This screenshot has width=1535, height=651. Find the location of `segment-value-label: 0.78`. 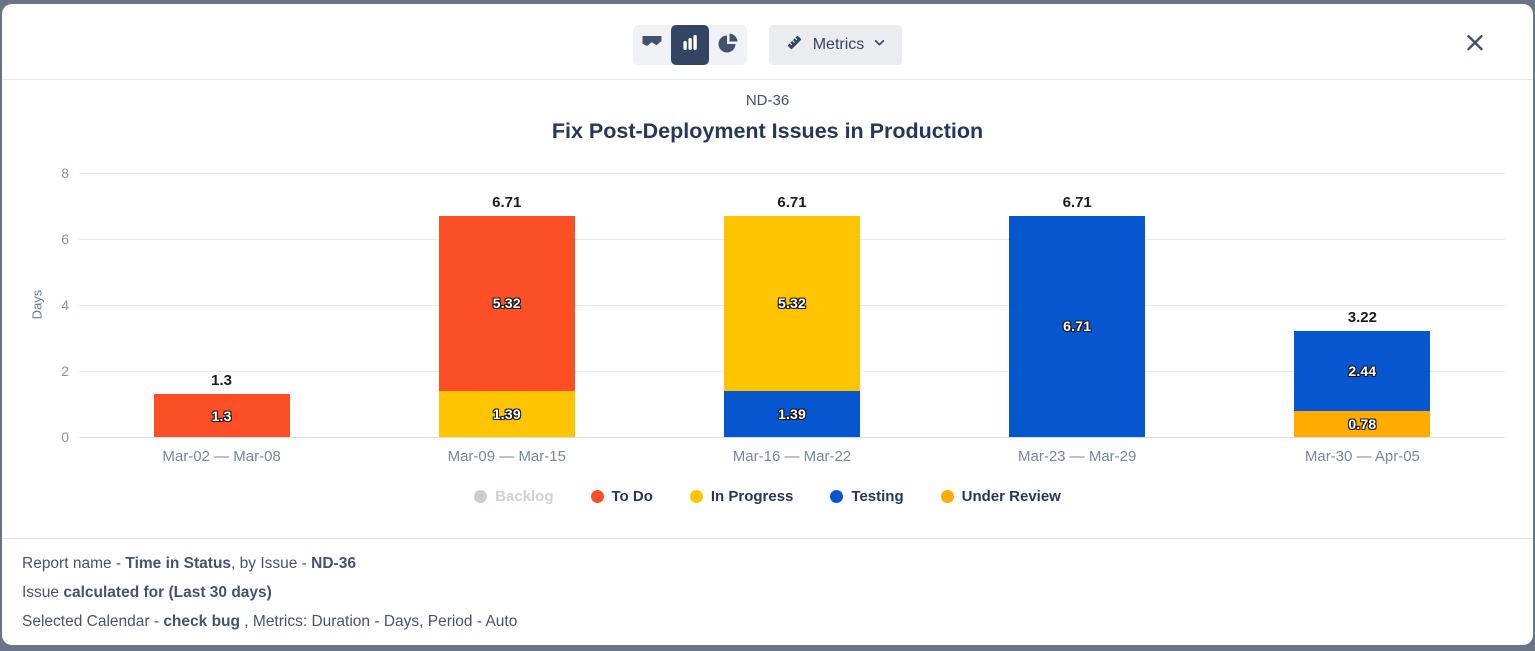

segment-value-label: 0.78 is located at coordinates (1362, 424).